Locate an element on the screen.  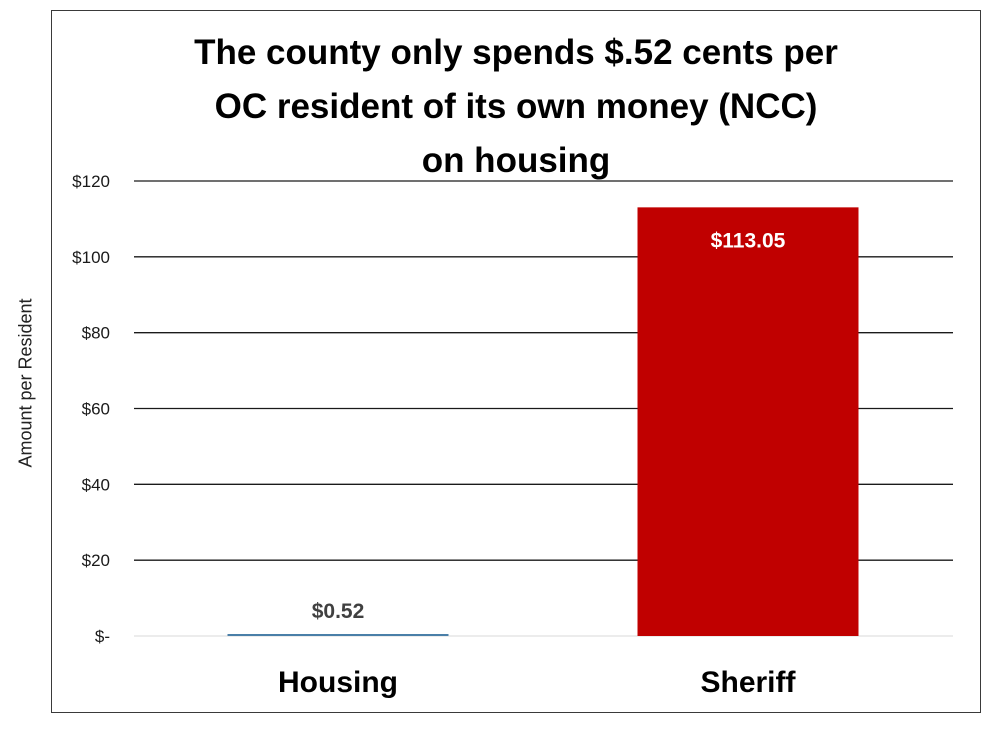
chart-title-line-1: The county only spends $.52 cents per is located at coordinates (516, 52).